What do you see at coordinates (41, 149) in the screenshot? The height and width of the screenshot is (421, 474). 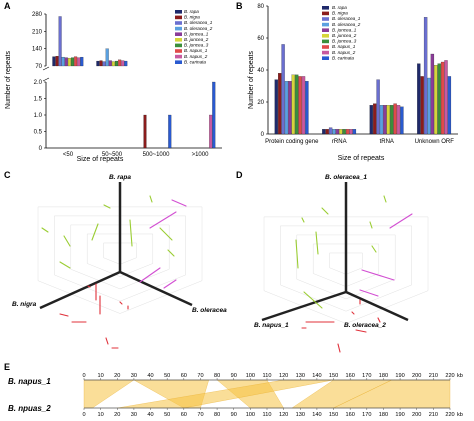 I see `panel-a-tick-label: 0` at bounding box center [41, 149].